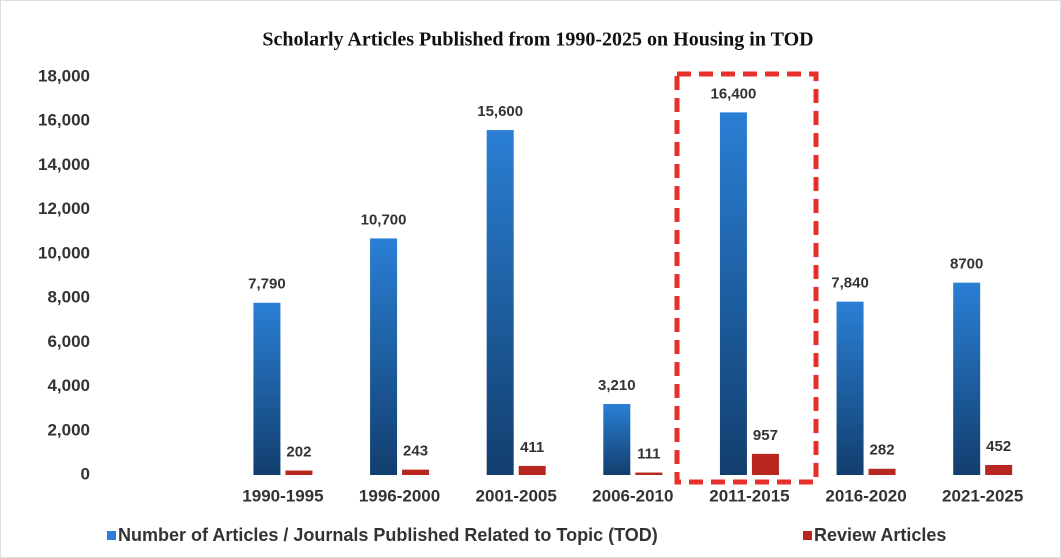  I want to click on x-tick-label: 2011-2015, so click(749, 495).